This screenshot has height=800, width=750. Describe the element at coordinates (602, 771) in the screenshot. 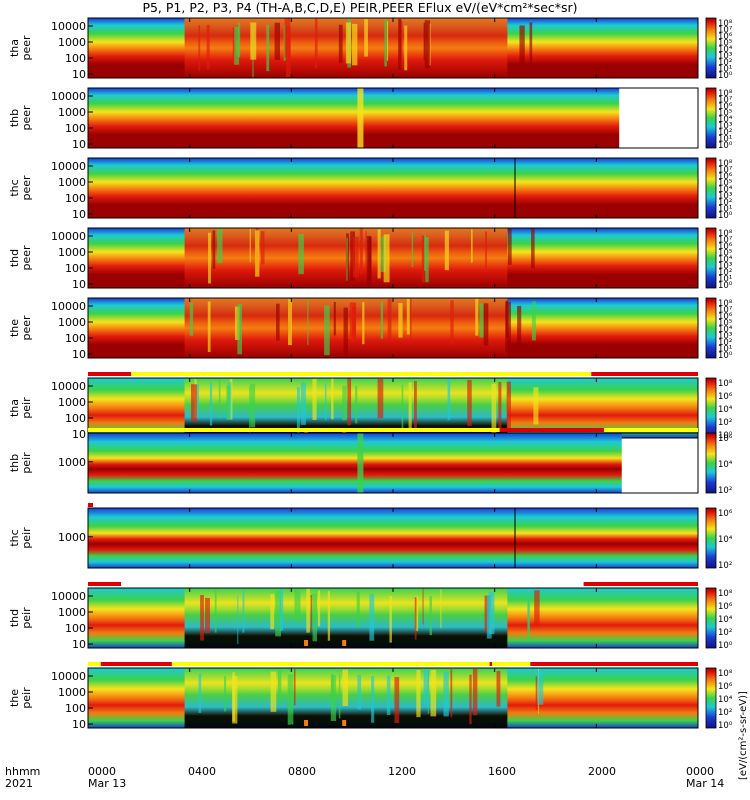

I see `footer-tick-2000: 2000` at that location.